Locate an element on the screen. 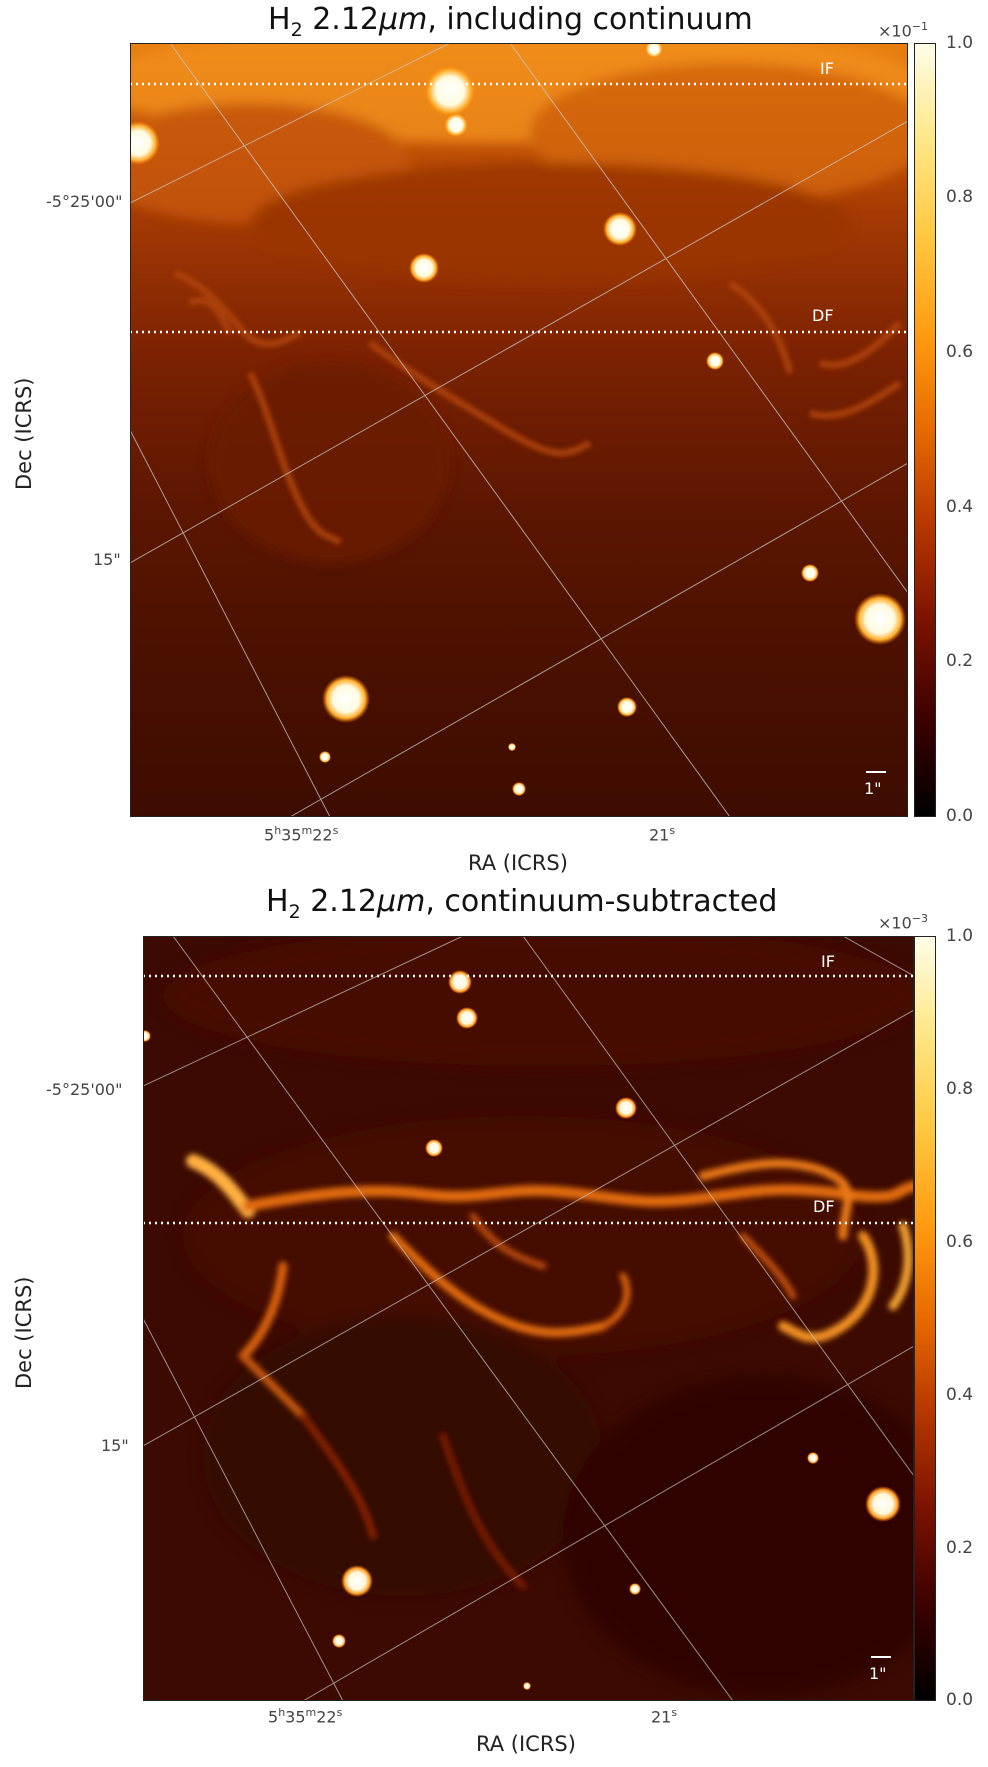 The image size is (988, 1767). panel-title: H2 2.12μm, including continuum is located at coordinates (510, 21).